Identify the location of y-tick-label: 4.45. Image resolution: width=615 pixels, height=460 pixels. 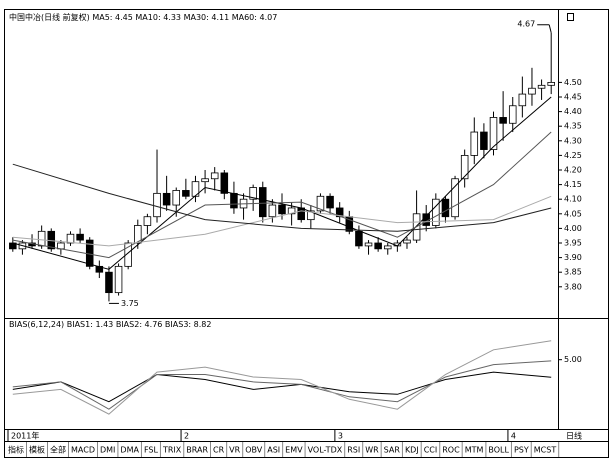
(573, 97).